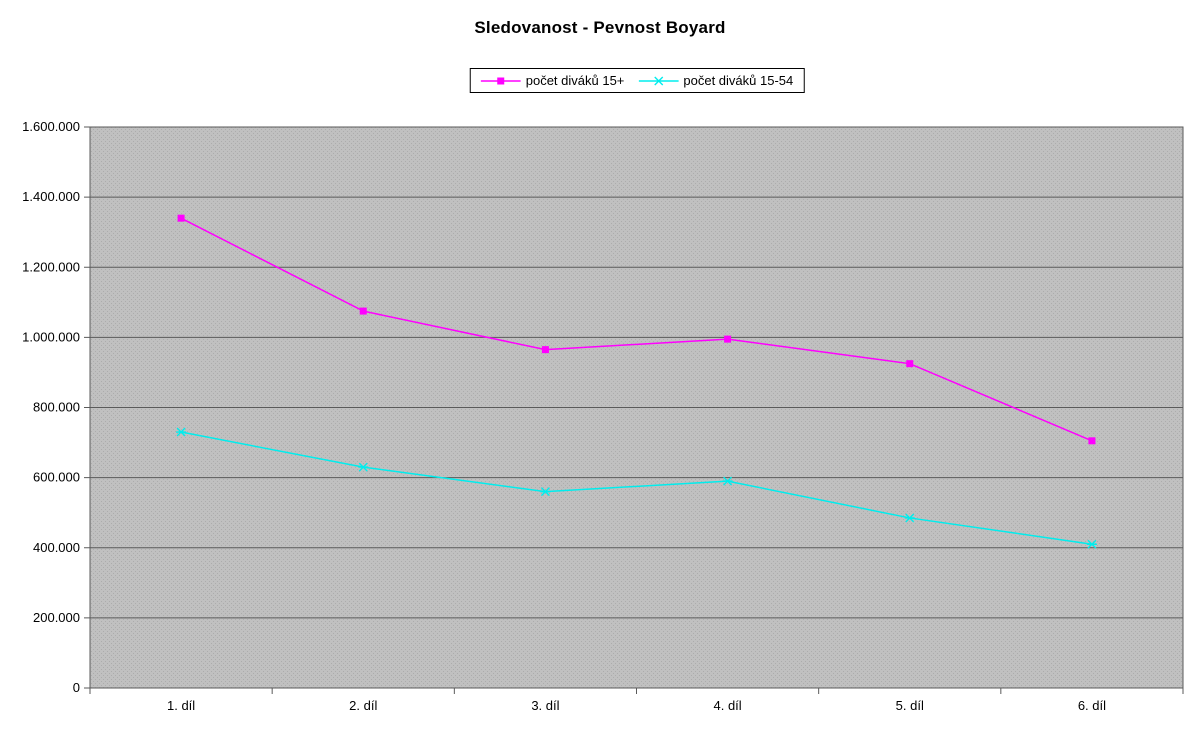  Describe the element at coordinates (363, 705) in the screenshot. I see `x-axis-category-label: 2. díl` at that location.